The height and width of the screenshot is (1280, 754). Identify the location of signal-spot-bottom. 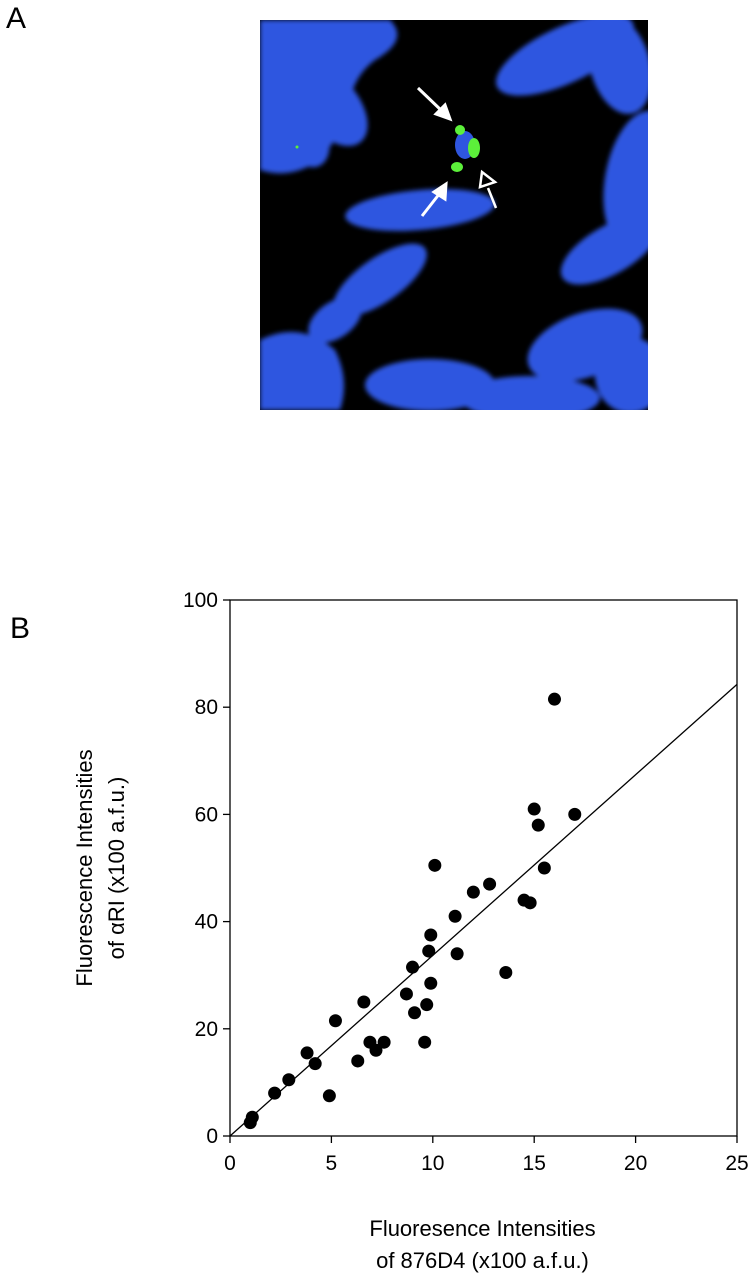
(457, 167).